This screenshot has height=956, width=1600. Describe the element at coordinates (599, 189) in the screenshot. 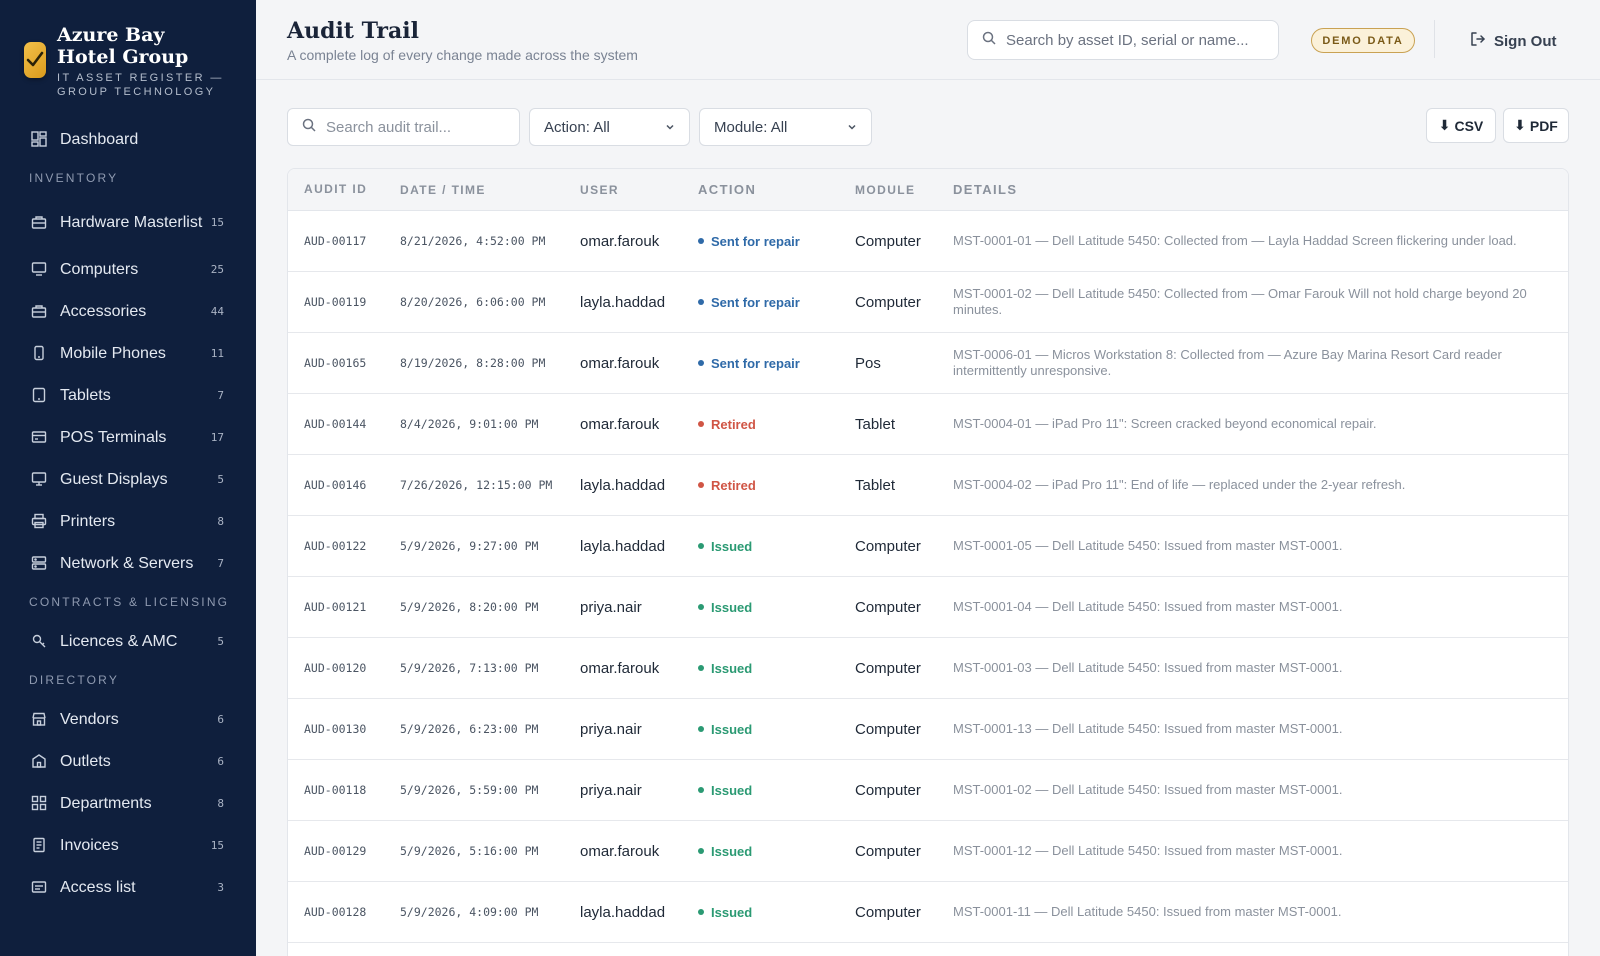

I see `column-header-user: USER` at that location.